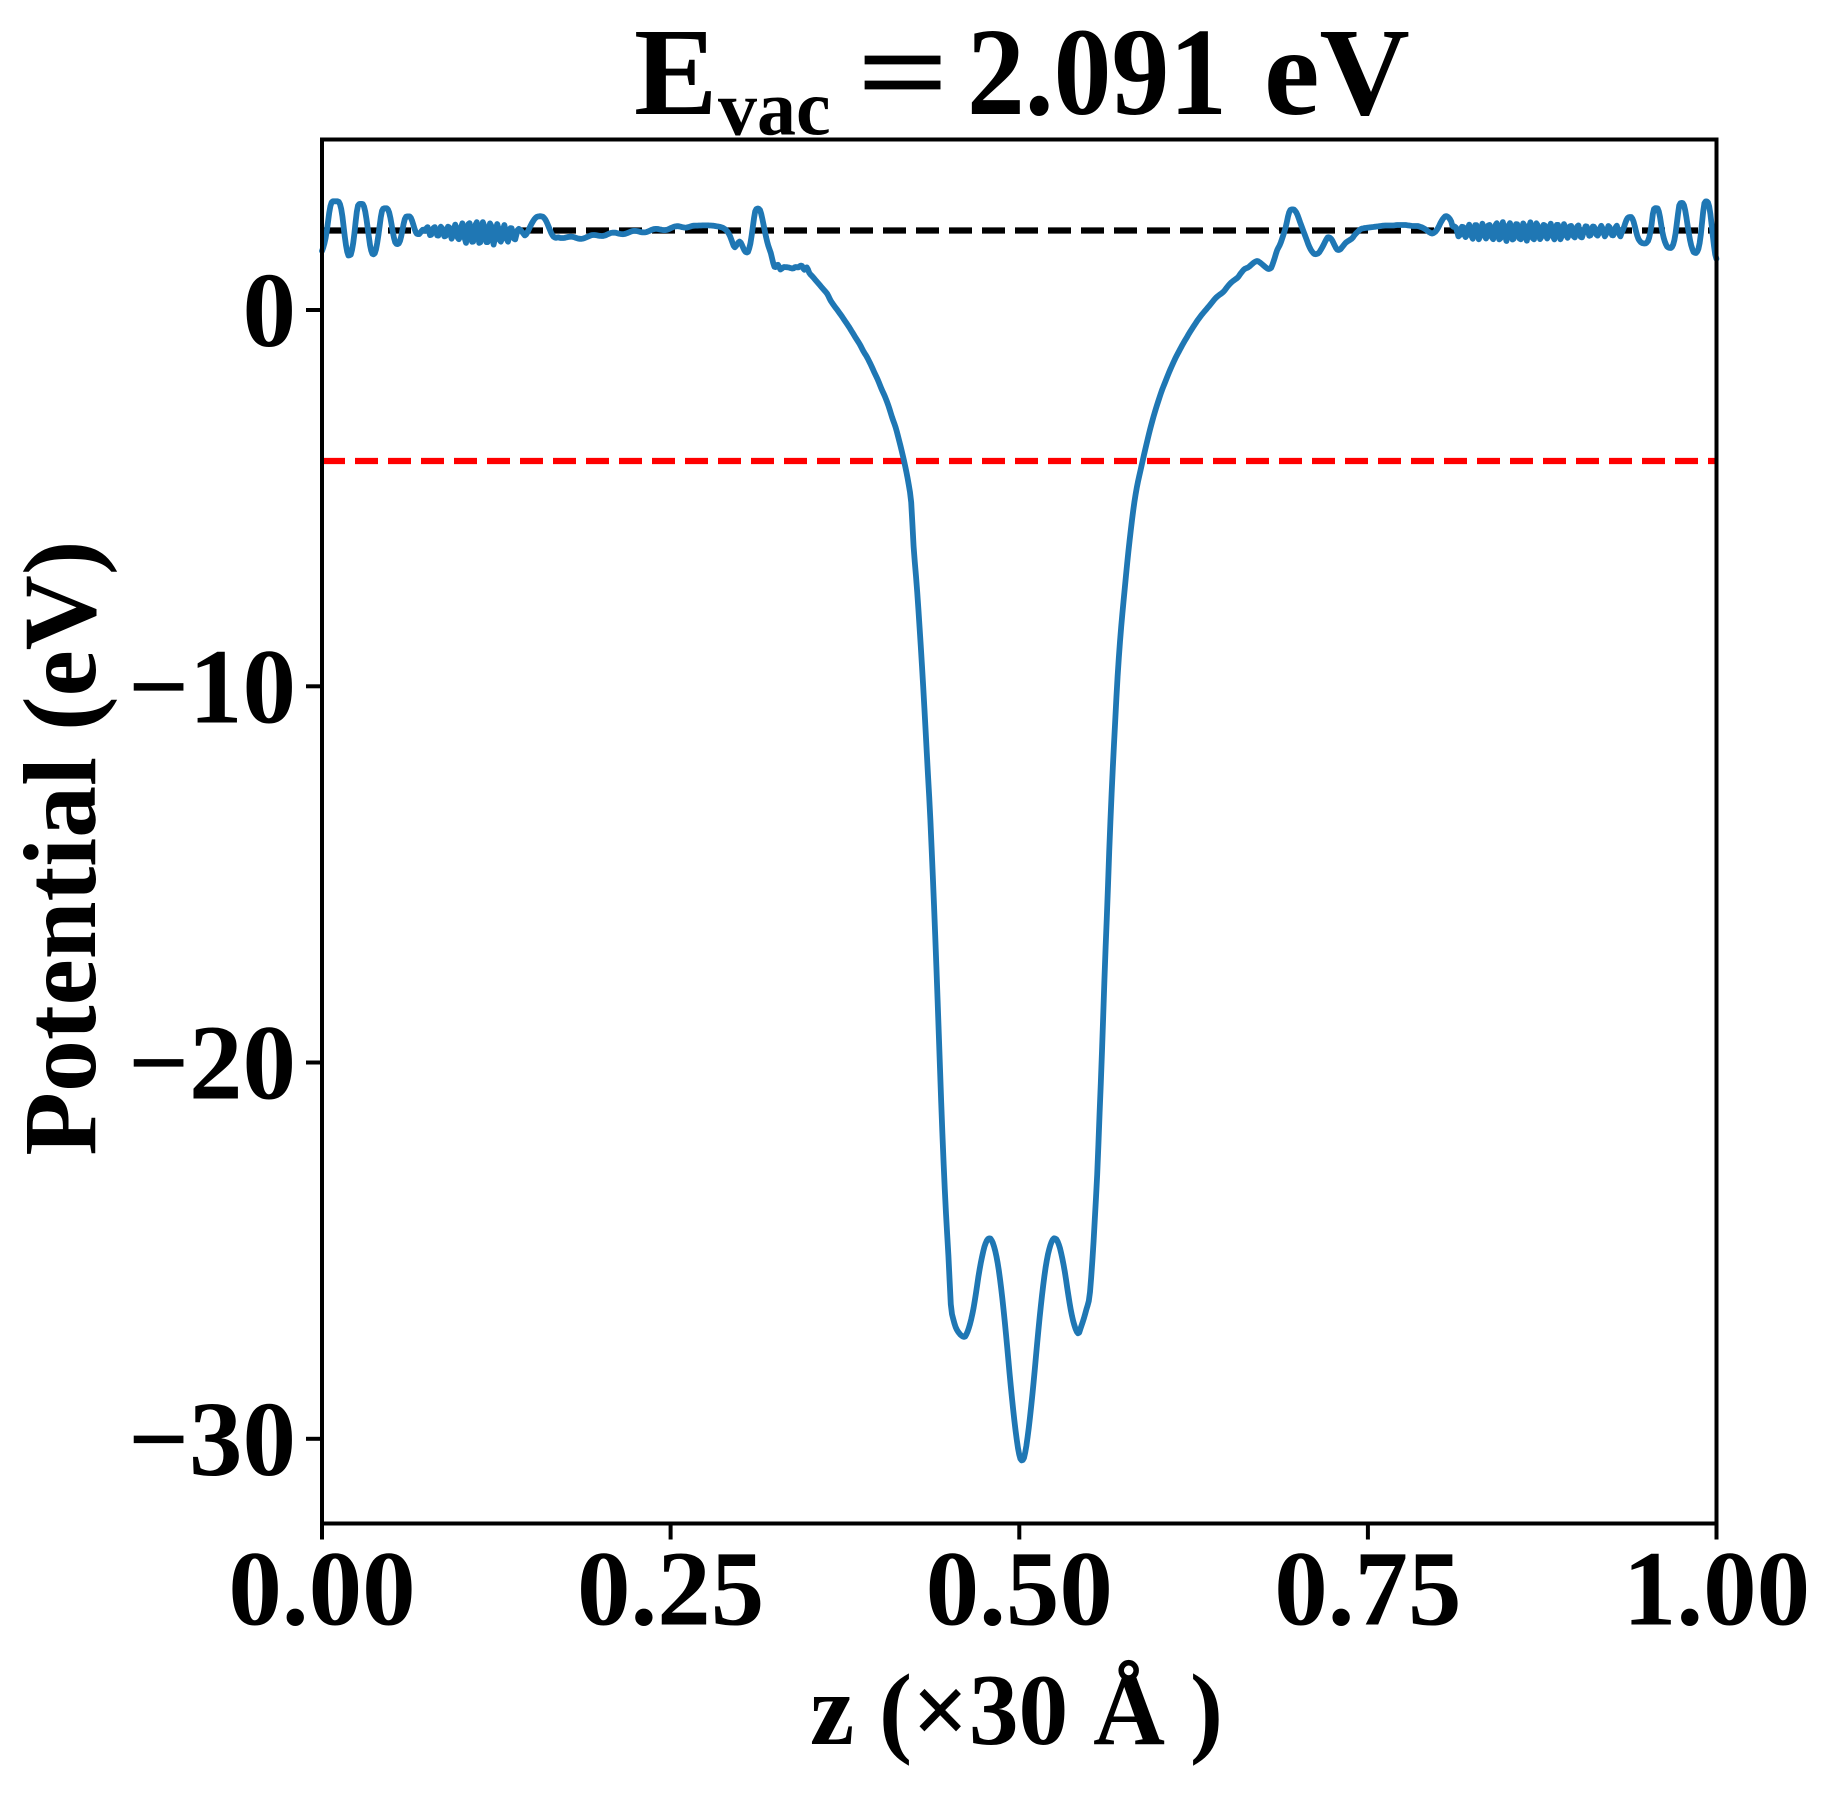 The image size is (1833, 1794). Describe the element at coordinates (1019, 1589) in the screenshot. I see `svg-text: 0.50` at that location.